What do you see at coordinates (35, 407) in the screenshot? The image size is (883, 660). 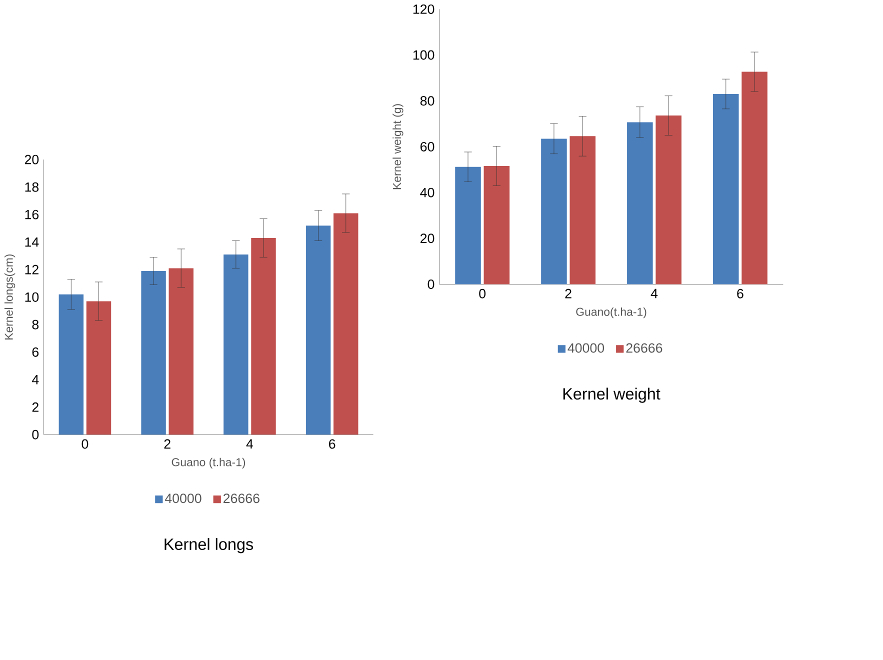 I see `y-tick-label: 2` at bounding box center [35, 407].